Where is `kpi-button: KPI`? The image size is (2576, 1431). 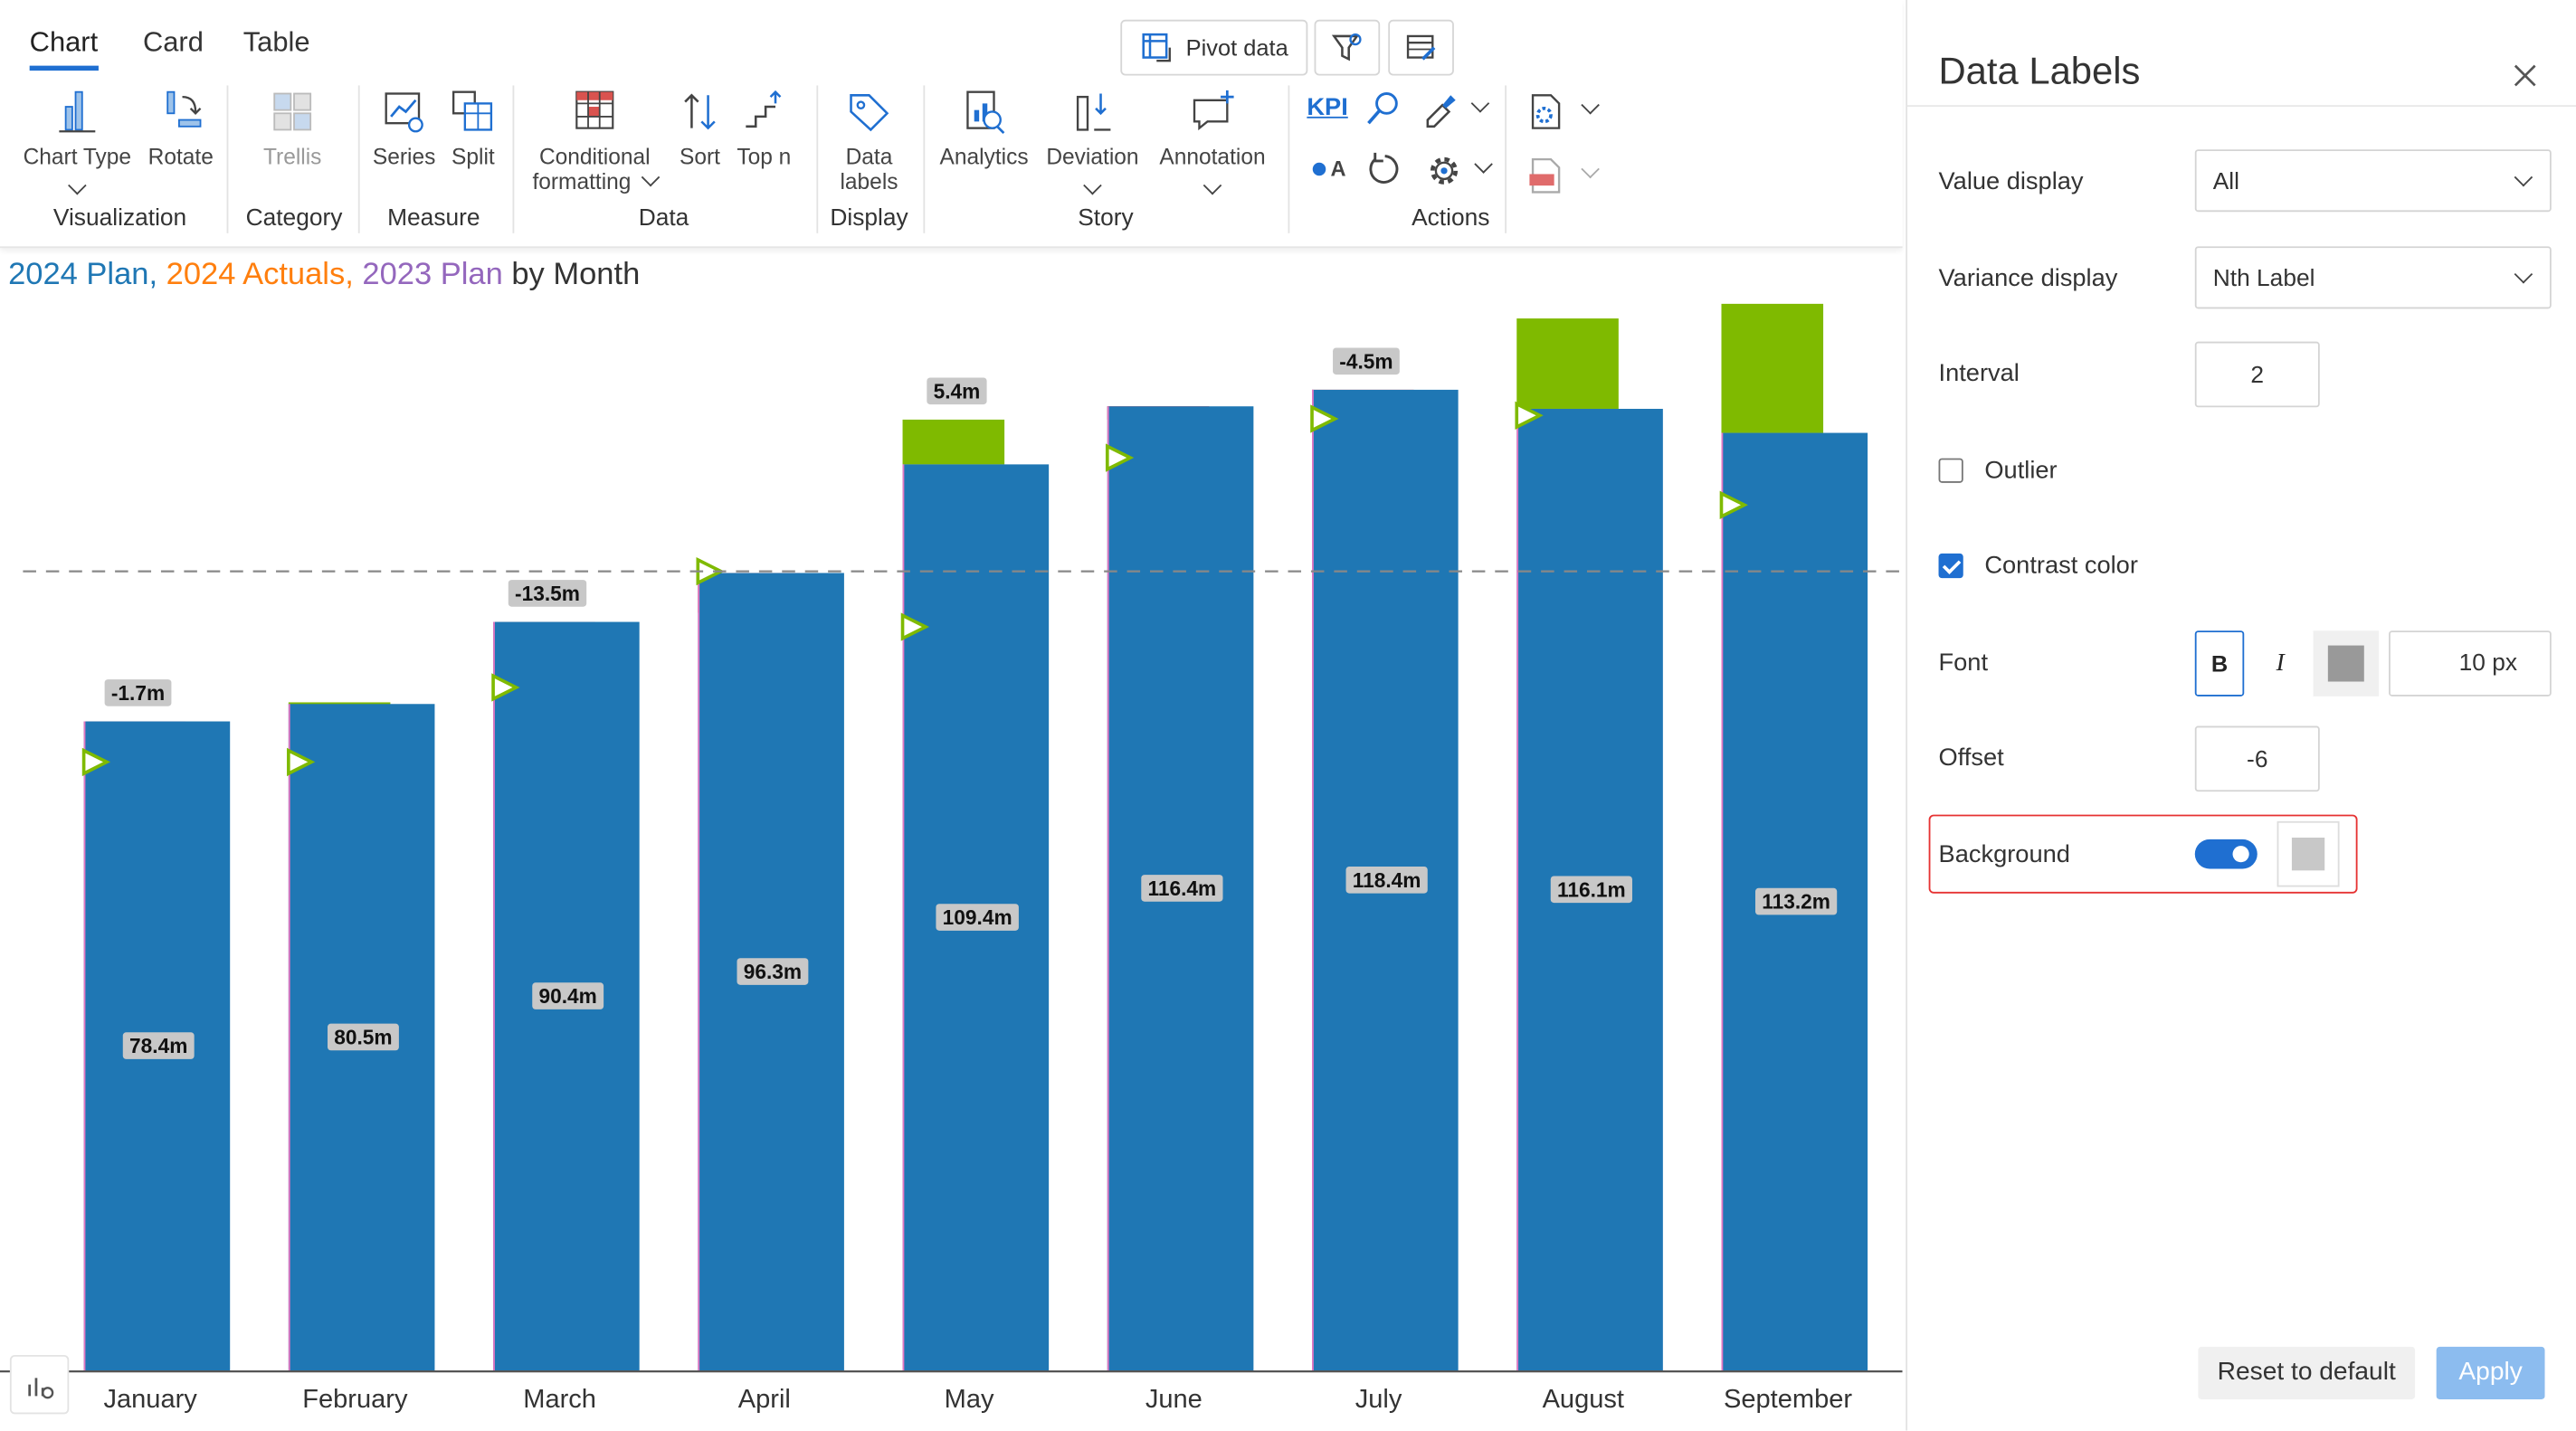
kpi-button: KPI is located at coordinates (1328, 107).